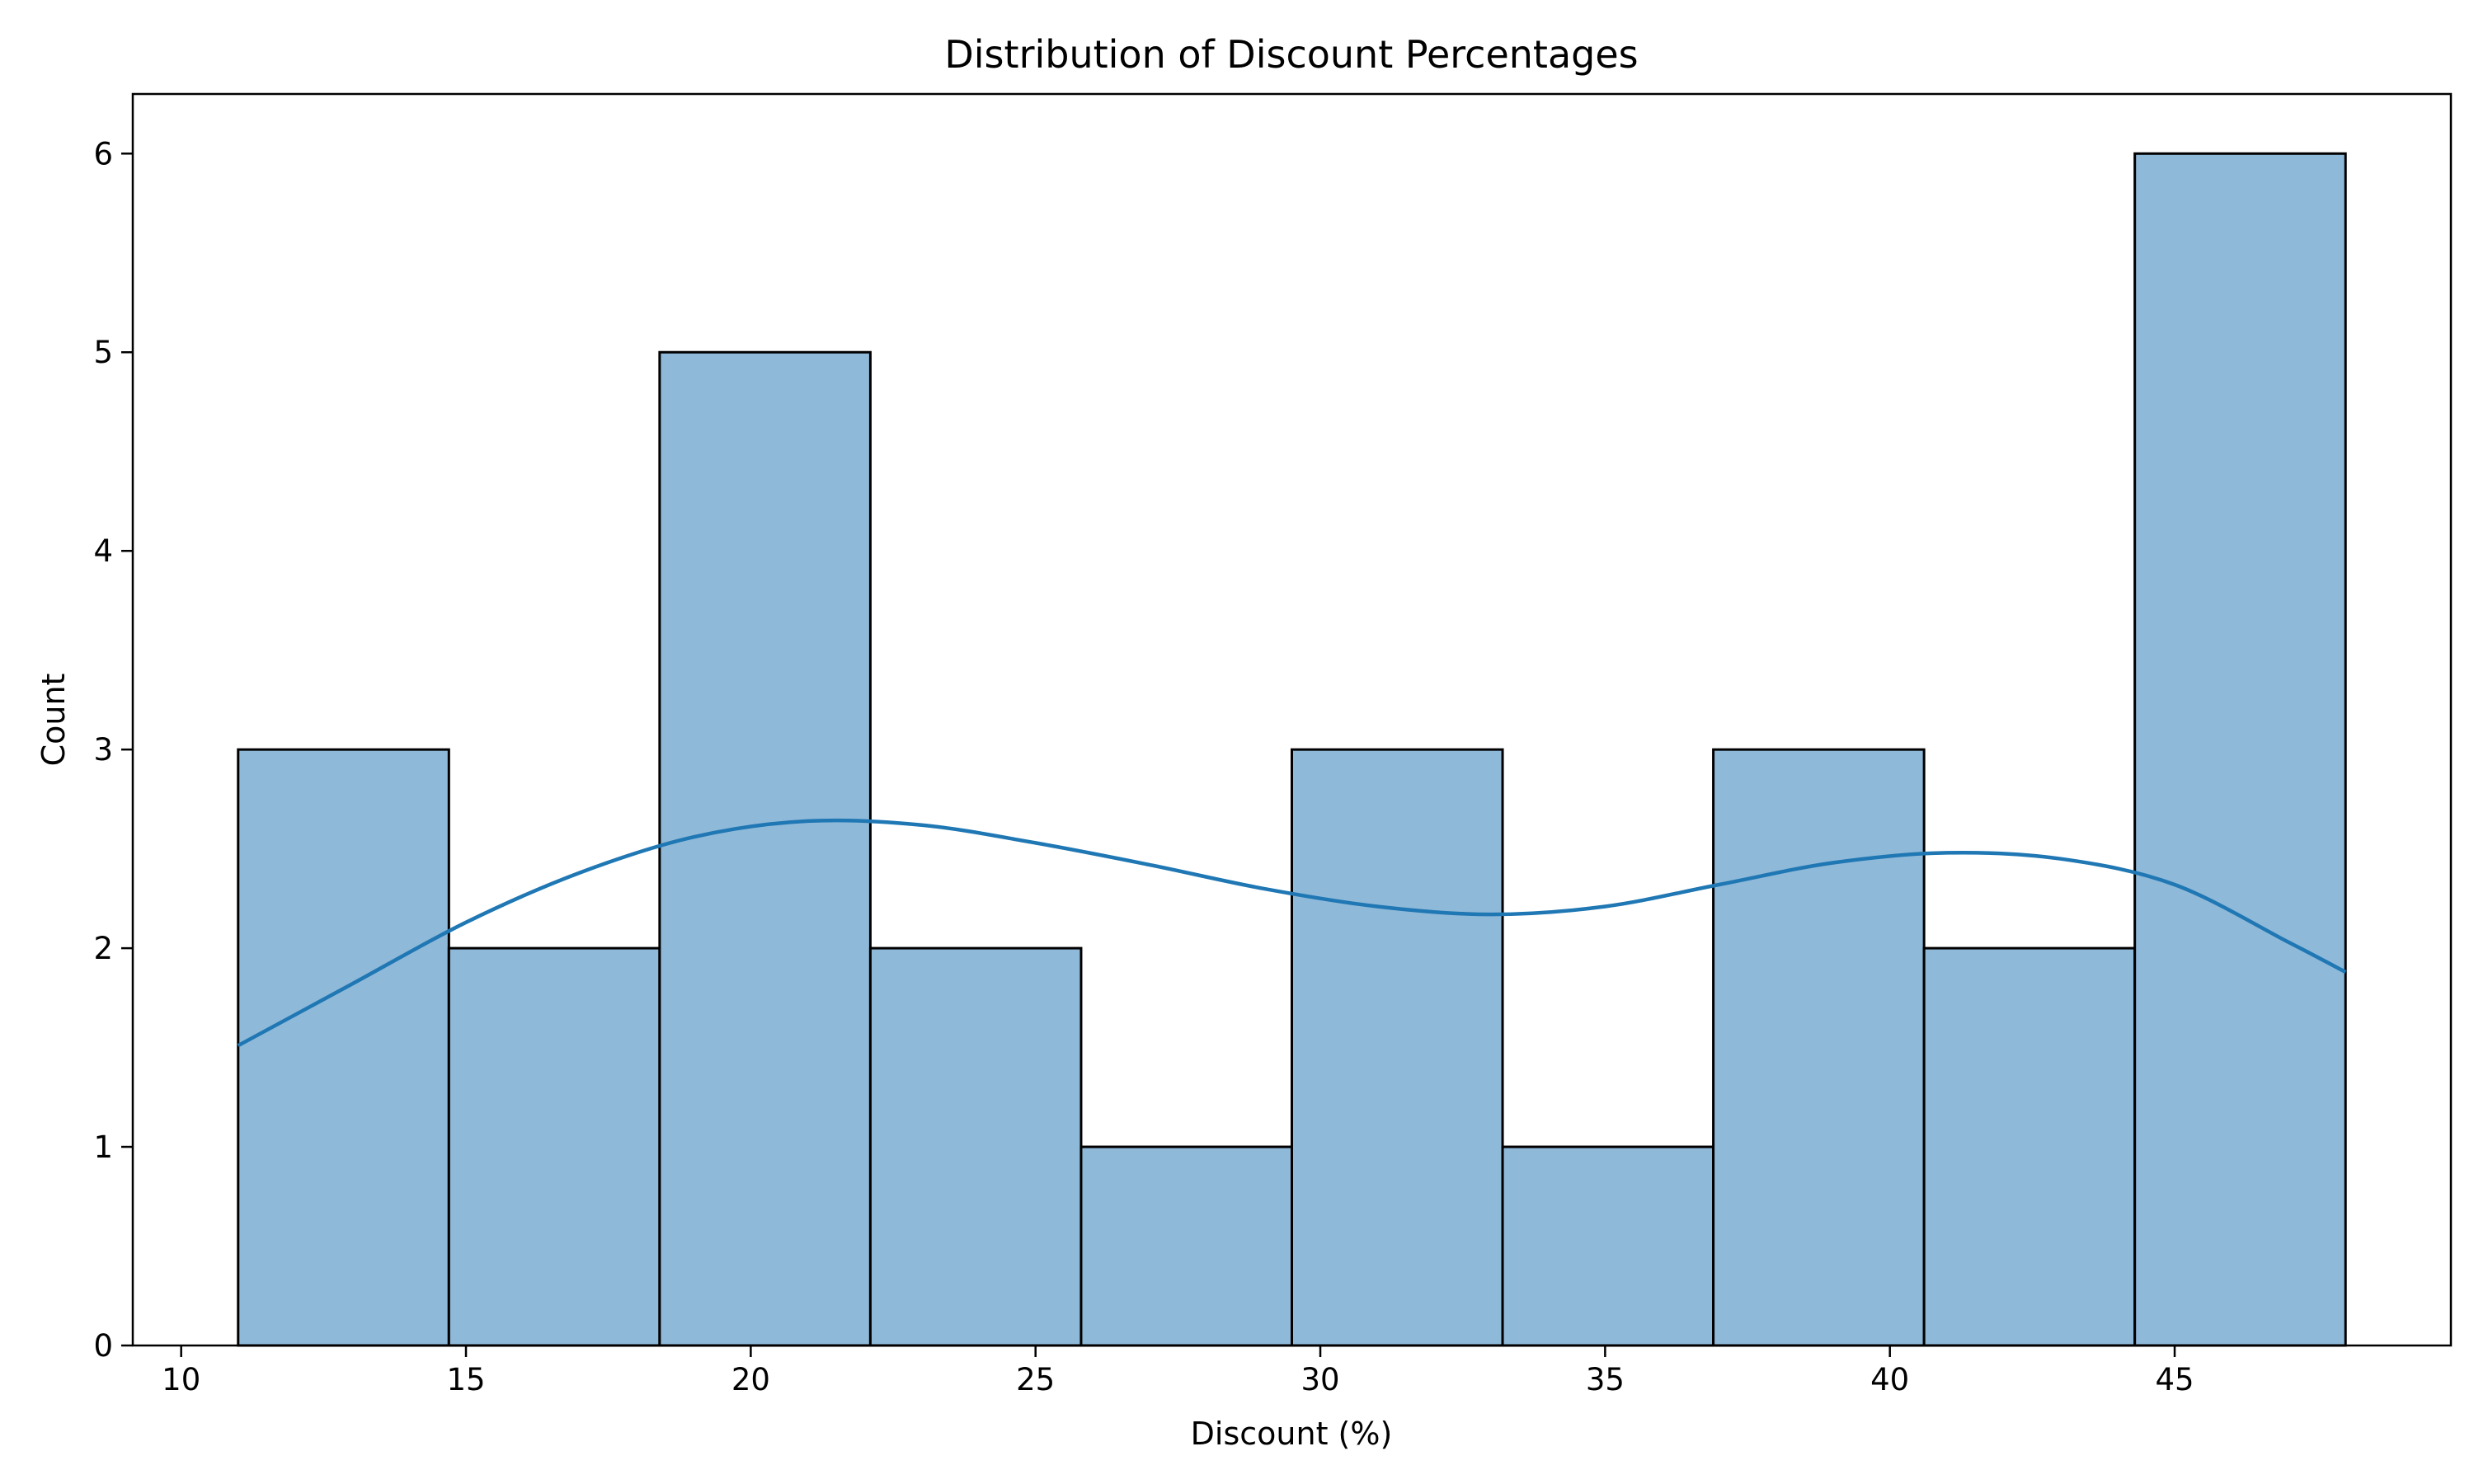  I want to click on y-tick-label: 2, so click(103, 948).